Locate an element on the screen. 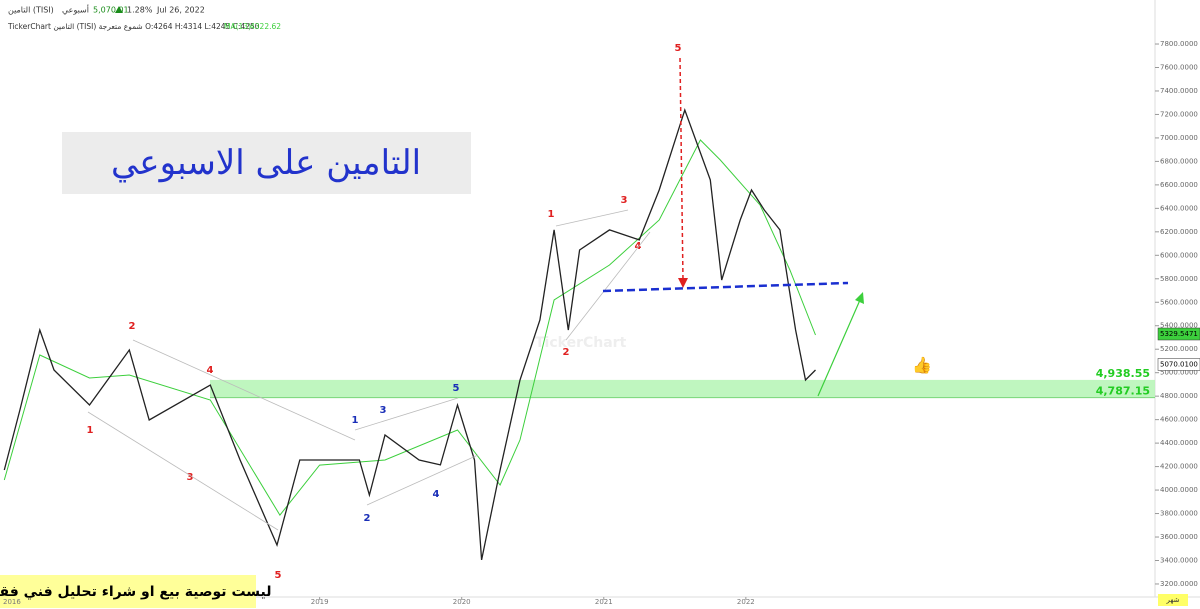 This screenshot has height=609, width=1200. y-tick-label: 5000.0000 is located at coordinates (1179, 373).